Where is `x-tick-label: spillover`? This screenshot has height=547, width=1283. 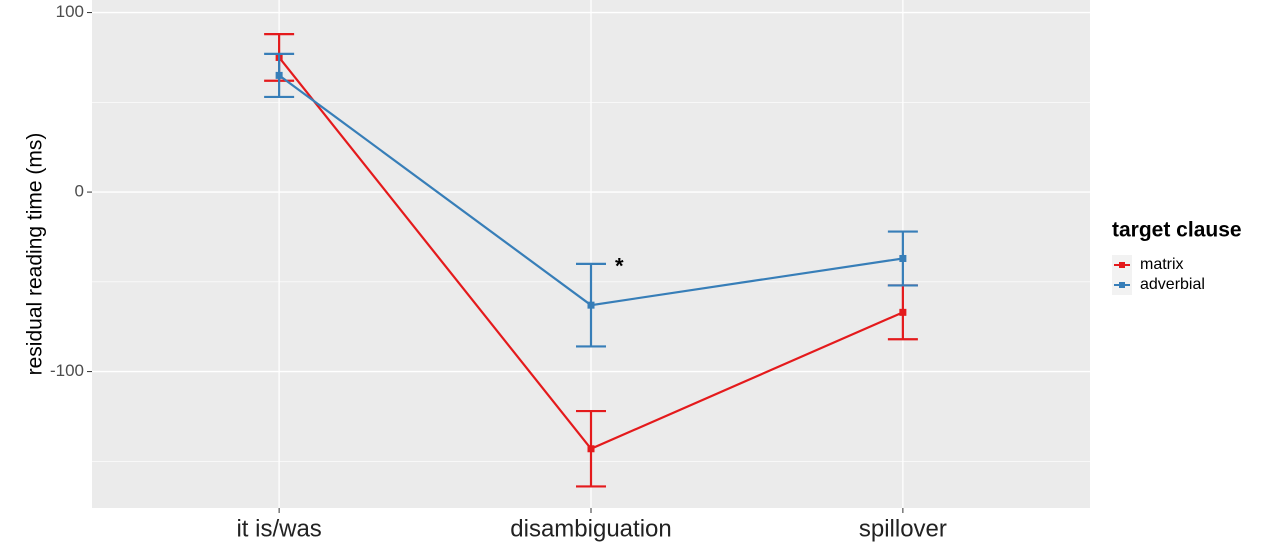 x-tick-label: spillover is located at coordinates (903, 528).